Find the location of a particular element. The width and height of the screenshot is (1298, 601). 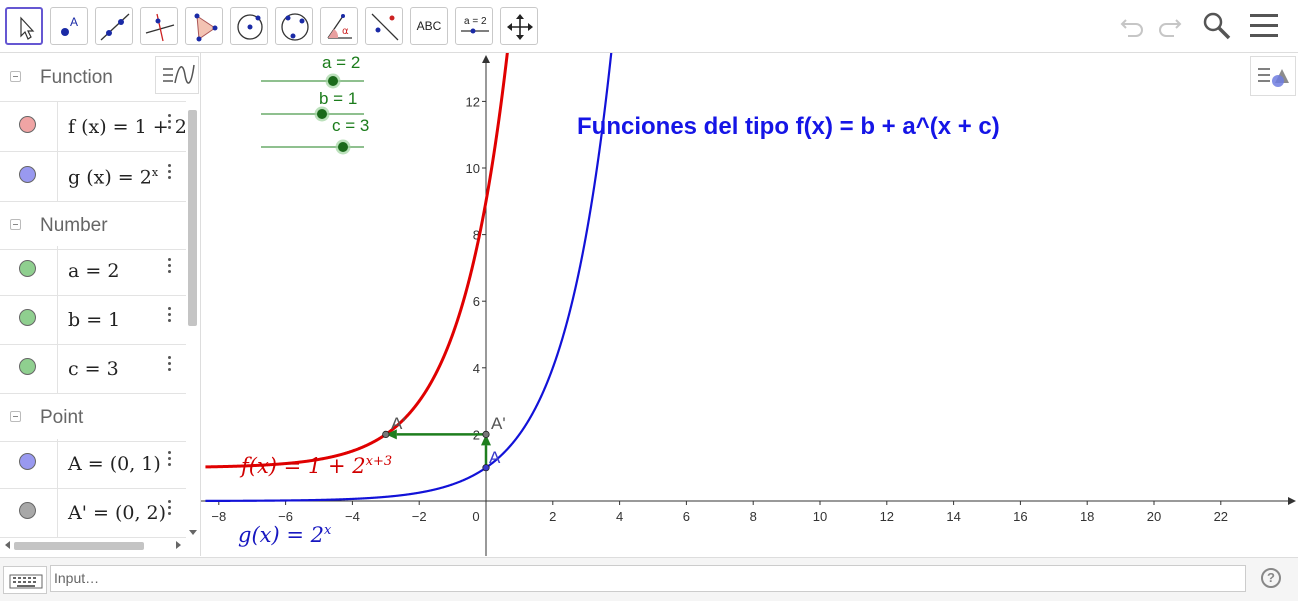

slider-a-label: a = 2 is located at coordinates (341, 62).